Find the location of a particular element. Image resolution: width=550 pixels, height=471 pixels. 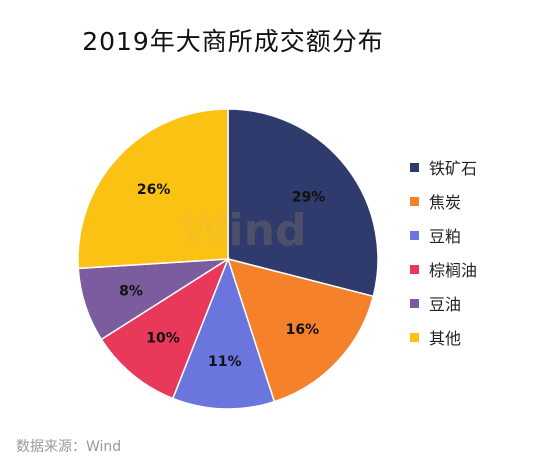

slice-data-label: 10% is located at coordinates (163, 339).